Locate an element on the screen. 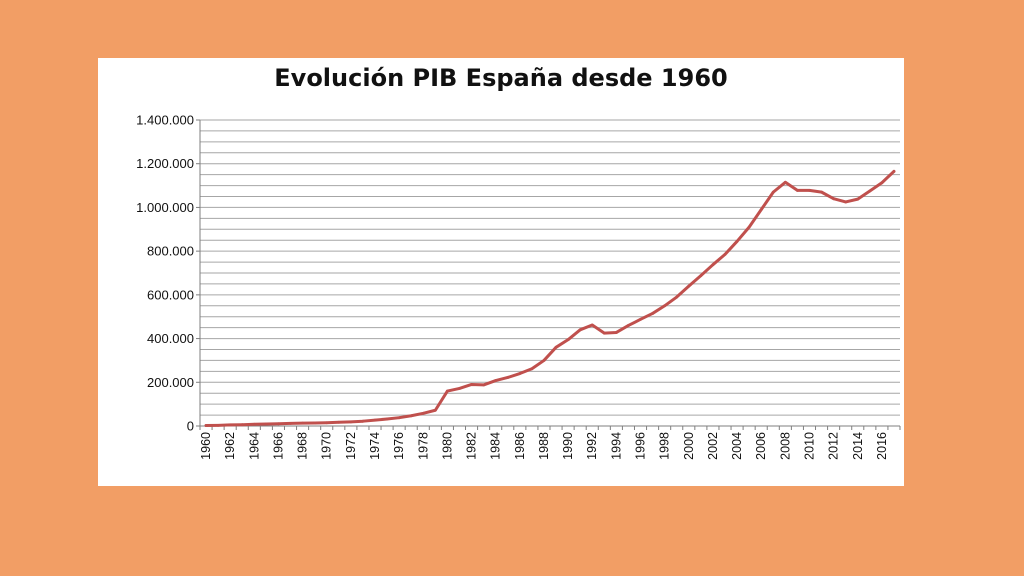  y-tick-label: 1.000.000 is located at coordinates (165, 207).